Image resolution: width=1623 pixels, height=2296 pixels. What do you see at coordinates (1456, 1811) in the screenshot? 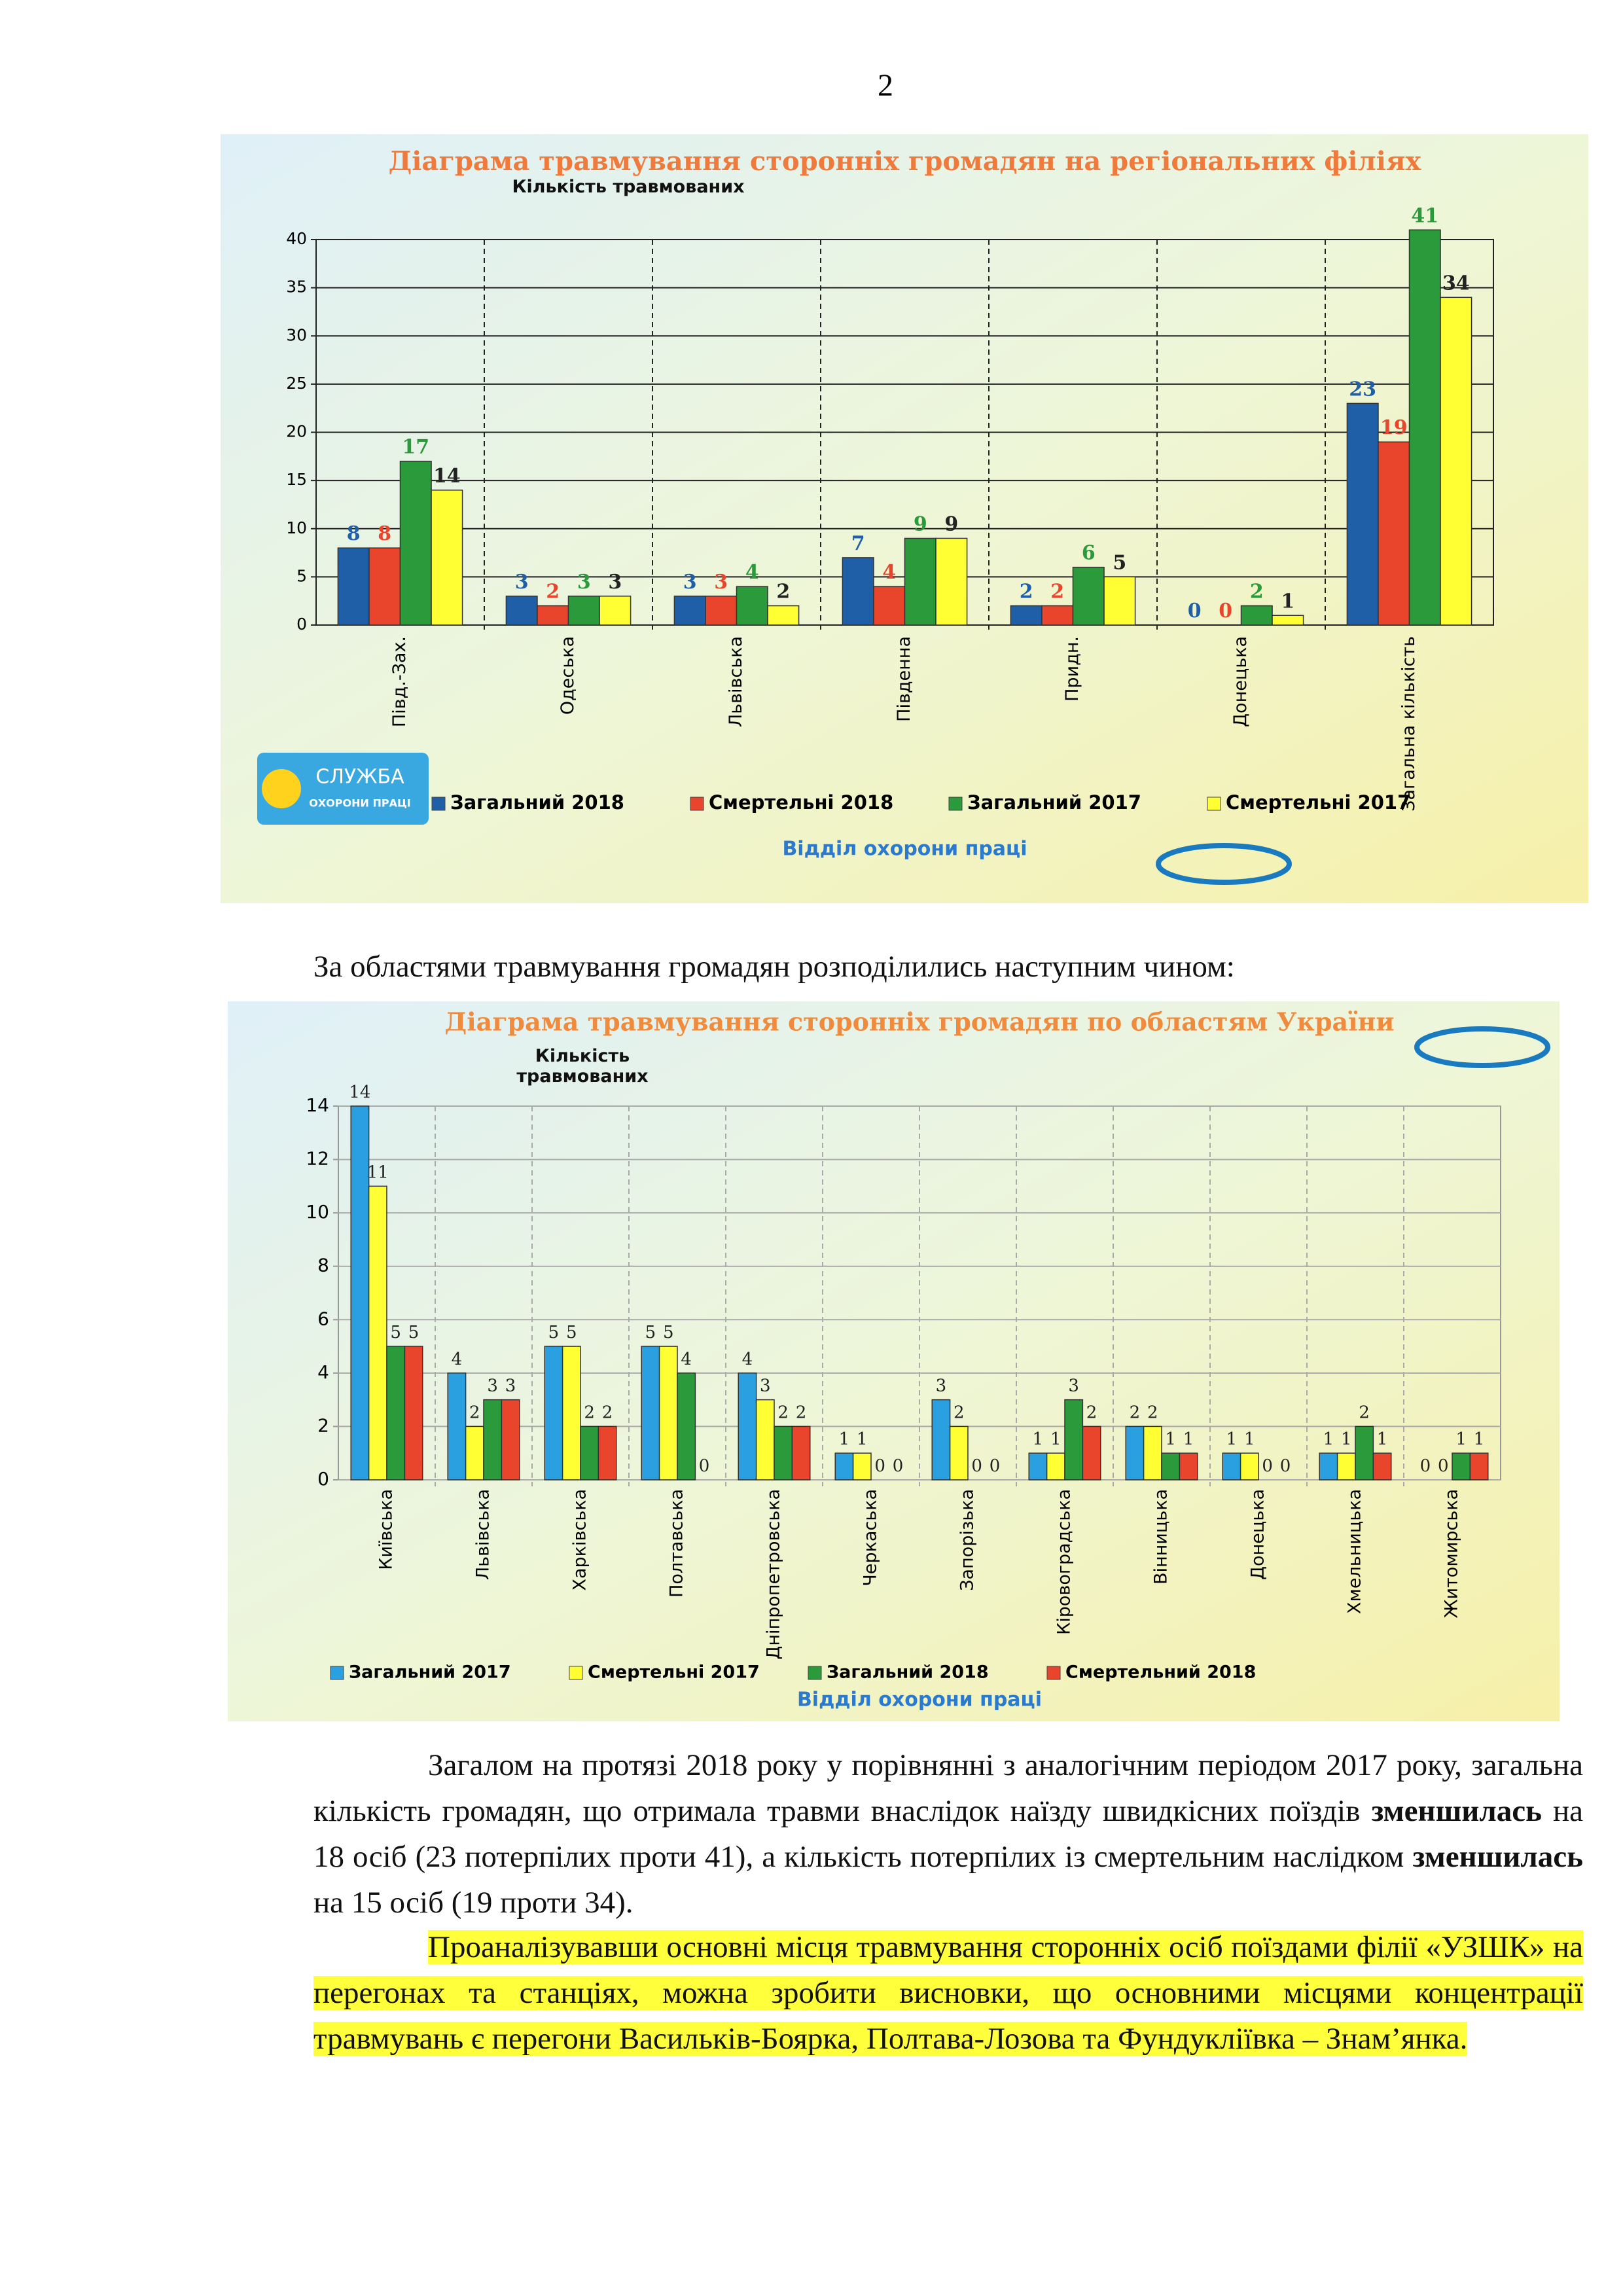
I see `bold-text: зменшилась` at bounding box center [1456, 1811].